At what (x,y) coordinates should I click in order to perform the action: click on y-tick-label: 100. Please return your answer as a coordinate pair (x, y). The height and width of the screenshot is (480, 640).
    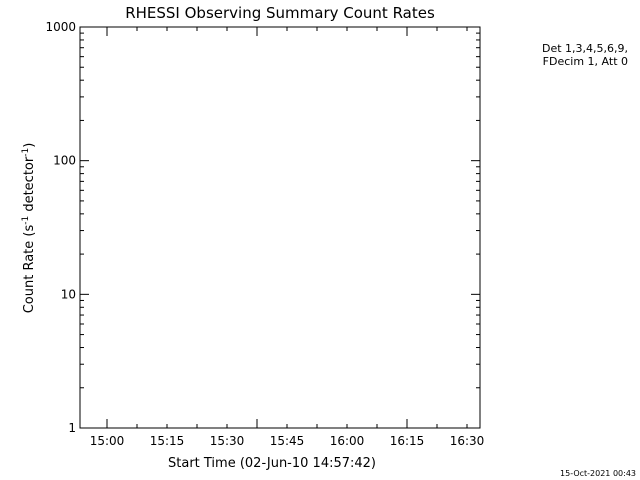
    Looking at the image, I should click on (64, 161).